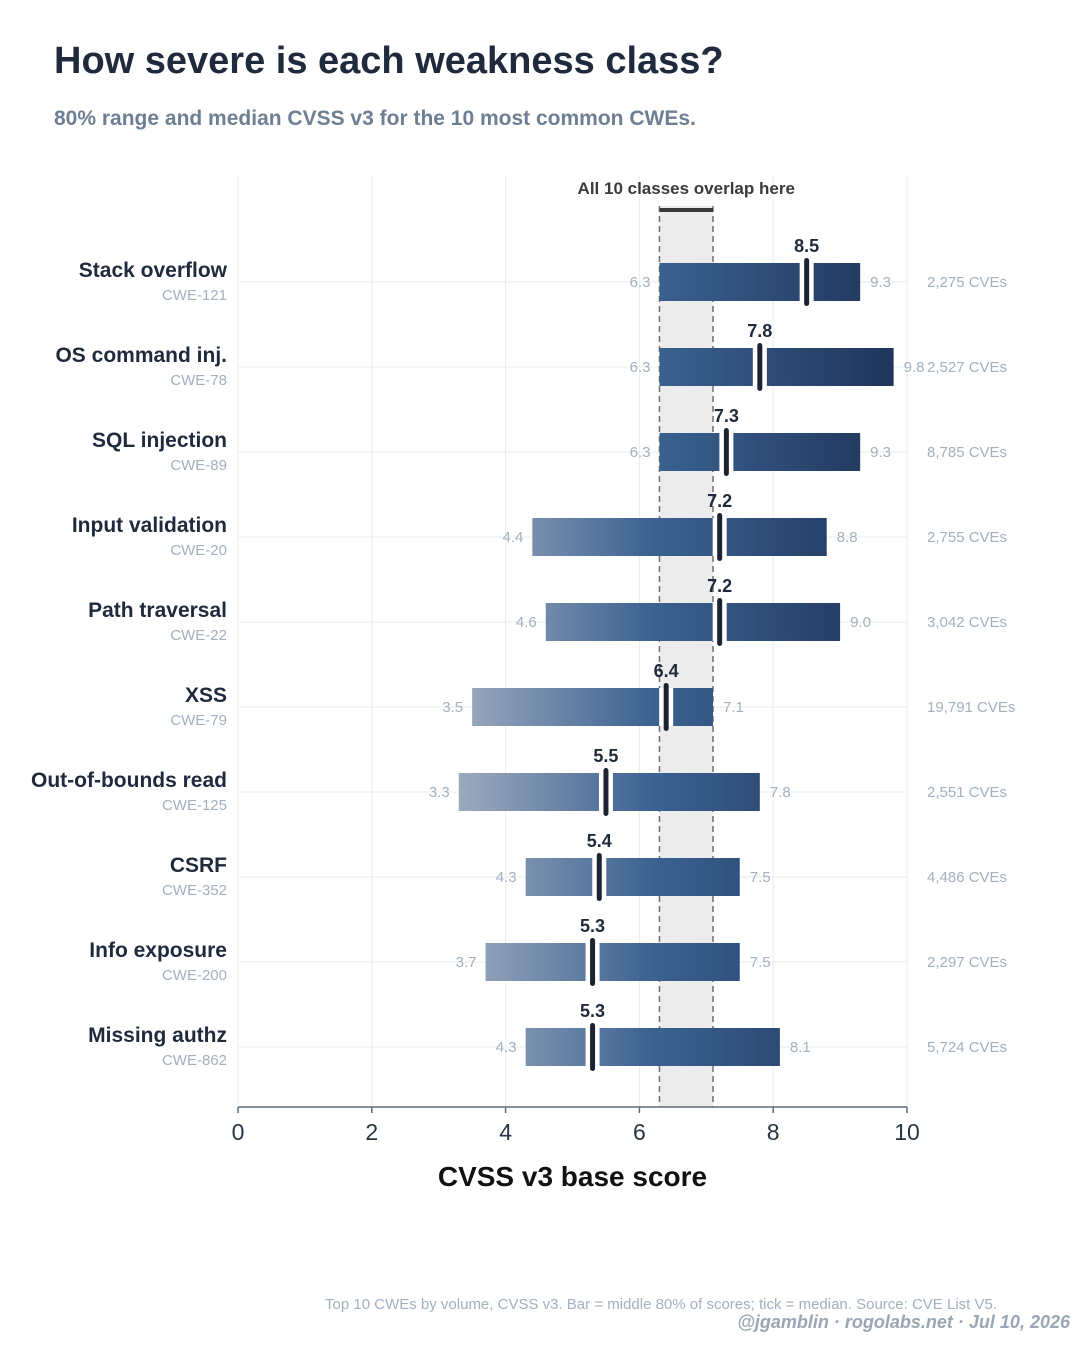 This screenshot has width=1080, height=1350. What do you see at coordinates (452, 707) in the screenshot?
I see `low-label: 3.5` at bounding box center [452, 707].